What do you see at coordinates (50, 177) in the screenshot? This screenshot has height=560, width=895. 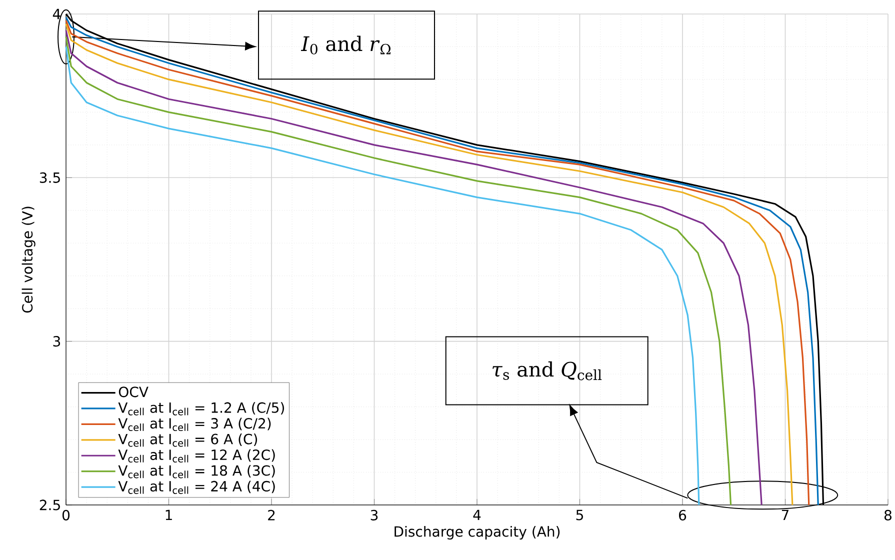 I see `y-tick-label: 3.5` at bounding box center [50, 177].